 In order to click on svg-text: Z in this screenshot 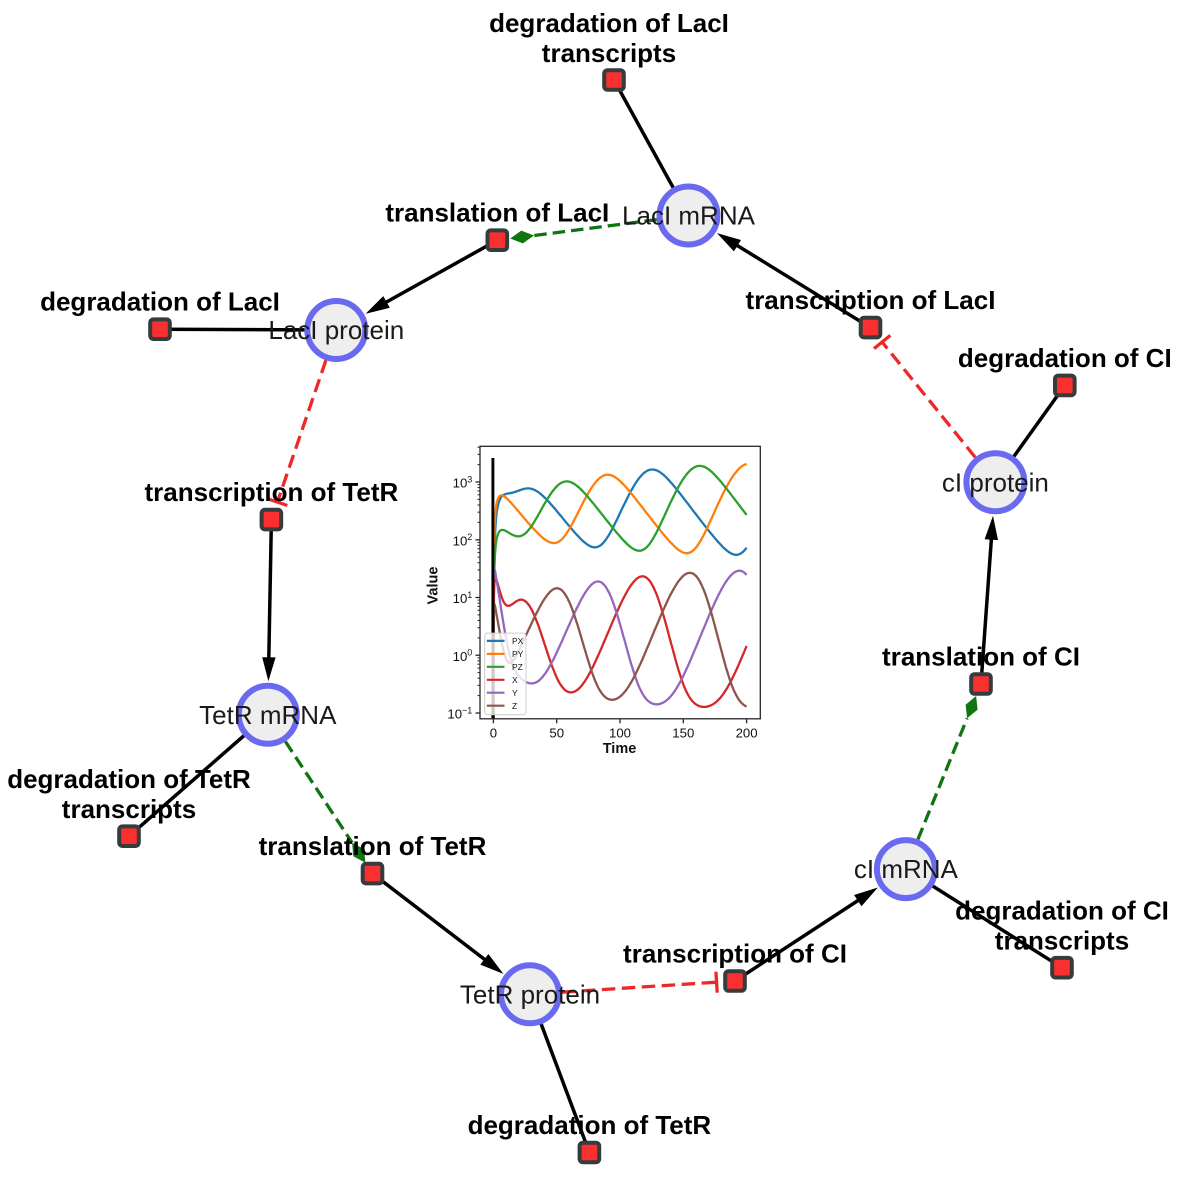, I will do `click(514, 706)`.